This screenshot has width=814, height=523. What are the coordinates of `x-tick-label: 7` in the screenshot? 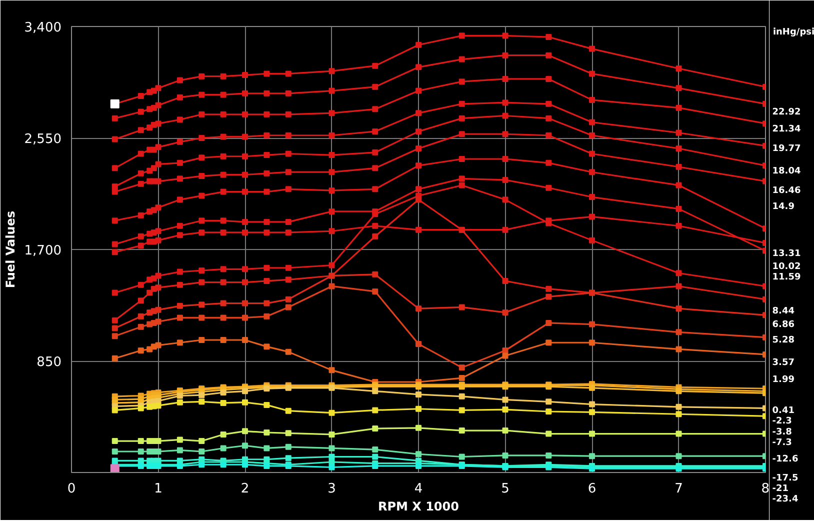 It's located at (678, 489).